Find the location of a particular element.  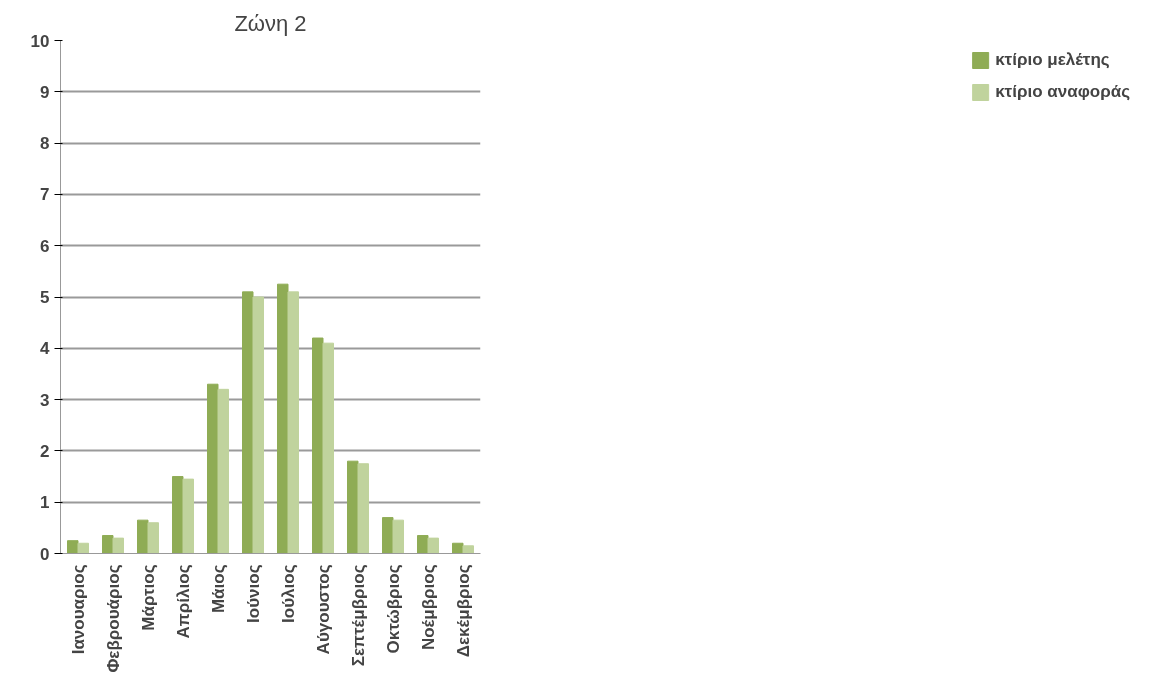

y-tick-label: 9 is located at coordinates (45, 92).